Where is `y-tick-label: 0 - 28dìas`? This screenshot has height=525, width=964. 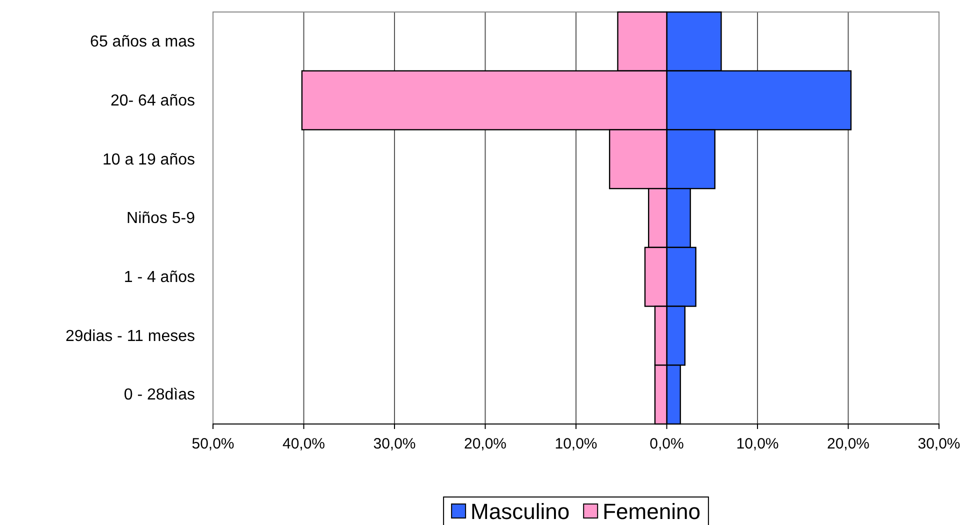
y-tick-label: 0 - 28dìas is located at coordinates (159, 395).